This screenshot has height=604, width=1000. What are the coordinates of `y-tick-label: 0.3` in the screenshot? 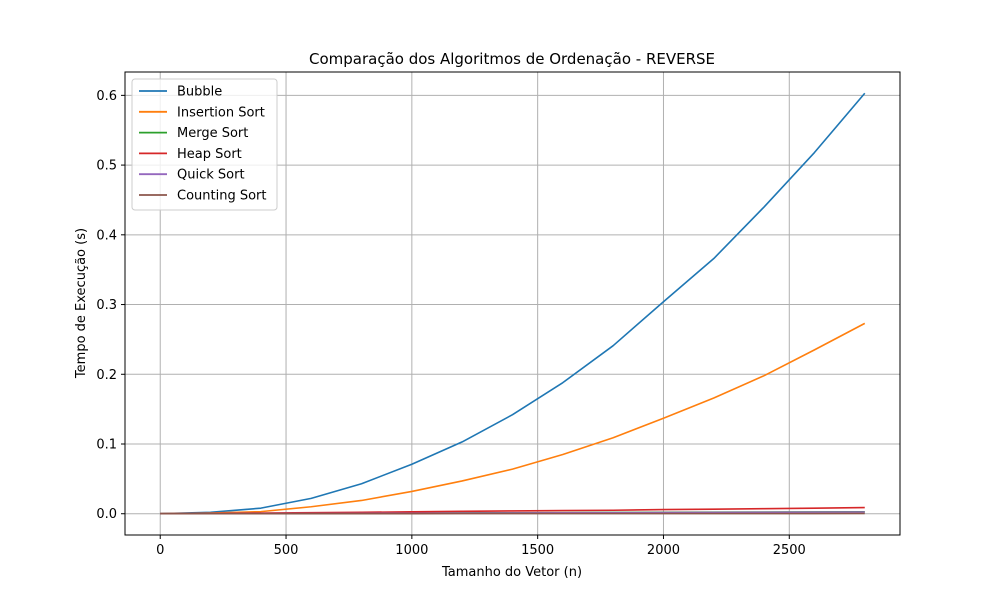 It's located at (106, 305).